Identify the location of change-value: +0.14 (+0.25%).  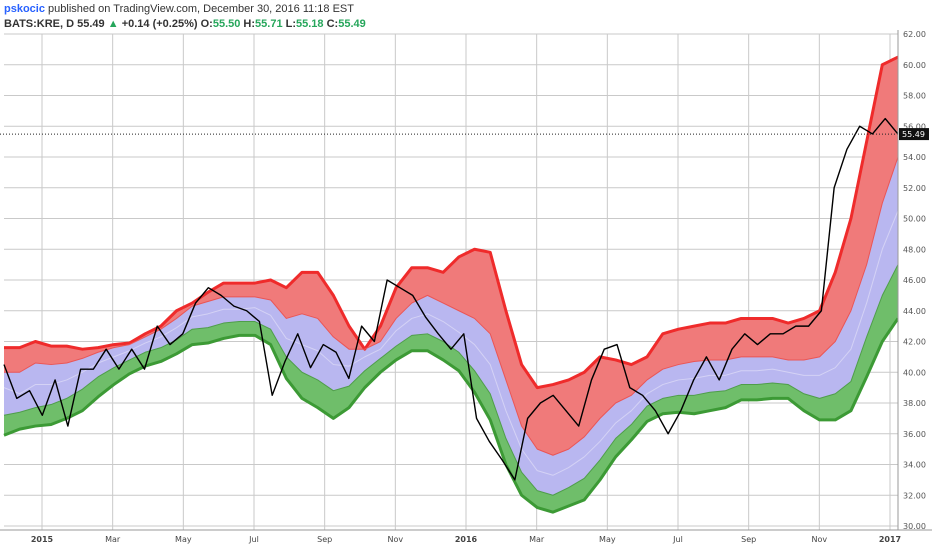
(159, 24).